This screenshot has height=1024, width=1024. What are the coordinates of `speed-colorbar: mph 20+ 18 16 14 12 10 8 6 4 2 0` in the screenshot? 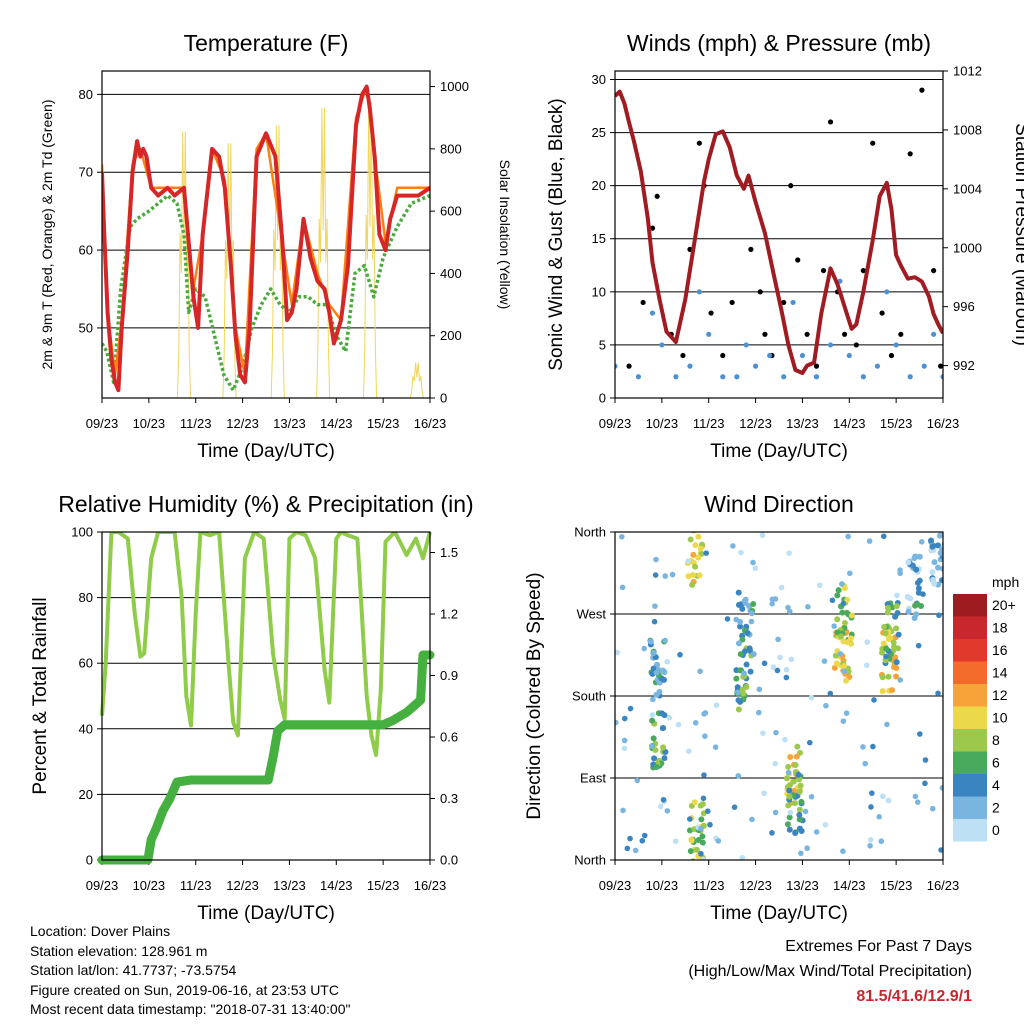 It's located at (986, 708).